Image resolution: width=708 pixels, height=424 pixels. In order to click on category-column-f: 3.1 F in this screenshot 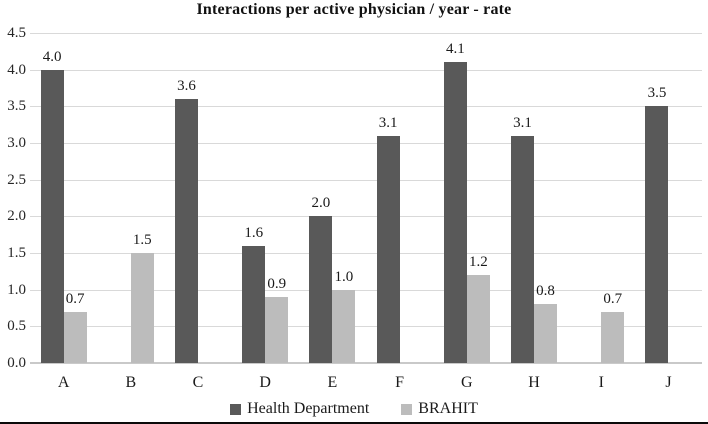, I will do `click(399, 212)`.